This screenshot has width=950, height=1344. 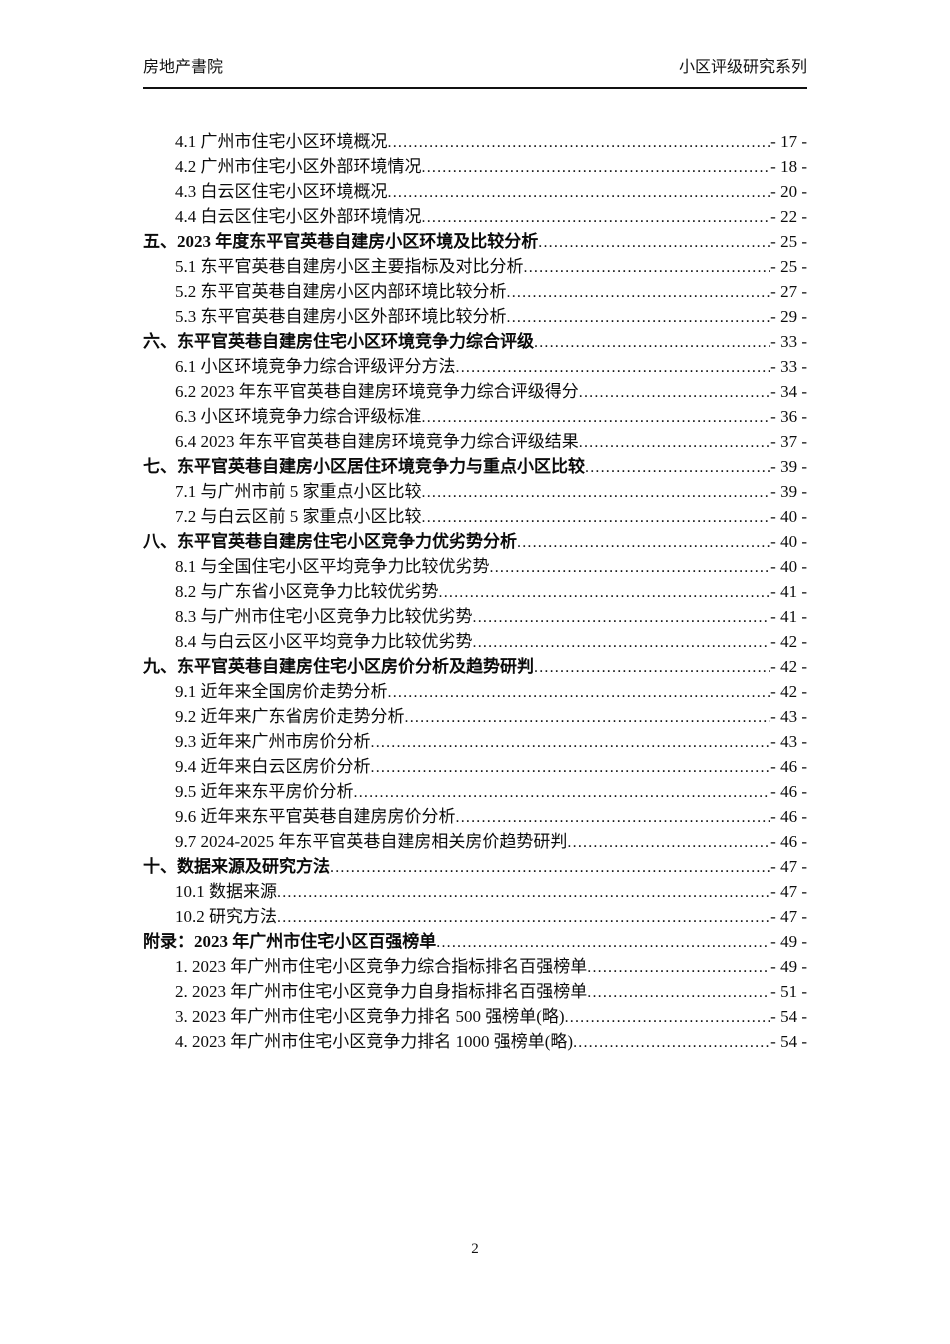 What do you see at coordinates (290, 941) in the screenshot?
I see `toc-entry-title: 附录：2023 年广州市住宅小区百强榜单` at bounding box center [290, 941].